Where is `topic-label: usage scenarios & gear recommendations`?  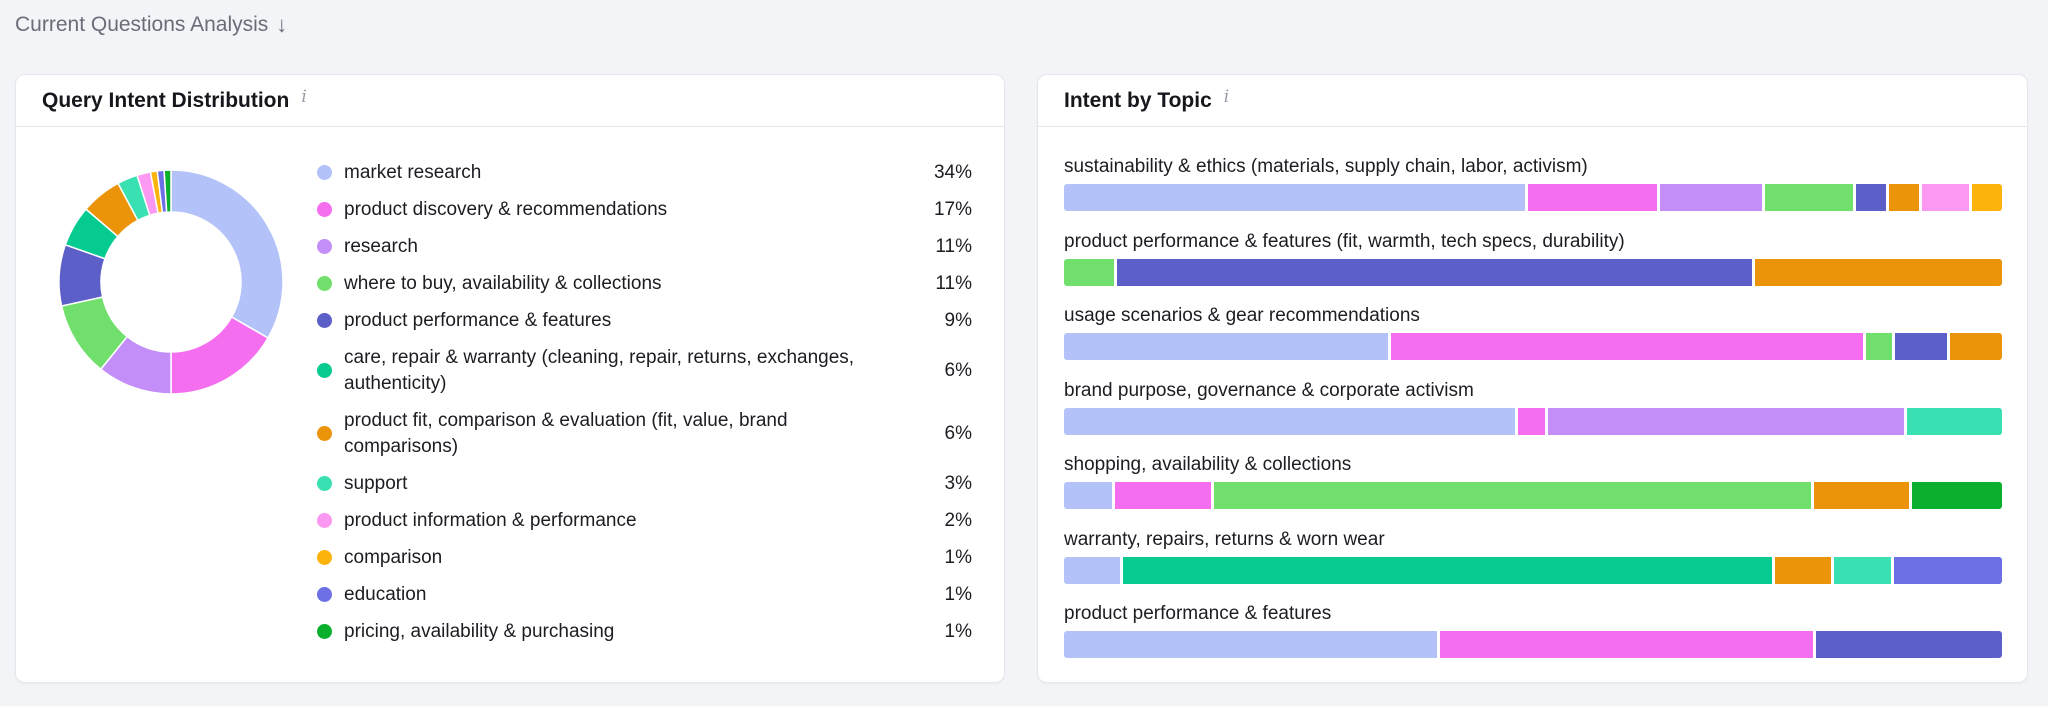 topic-label: usage scenarios & gear recommendations is located at coordinates (1242, 315).